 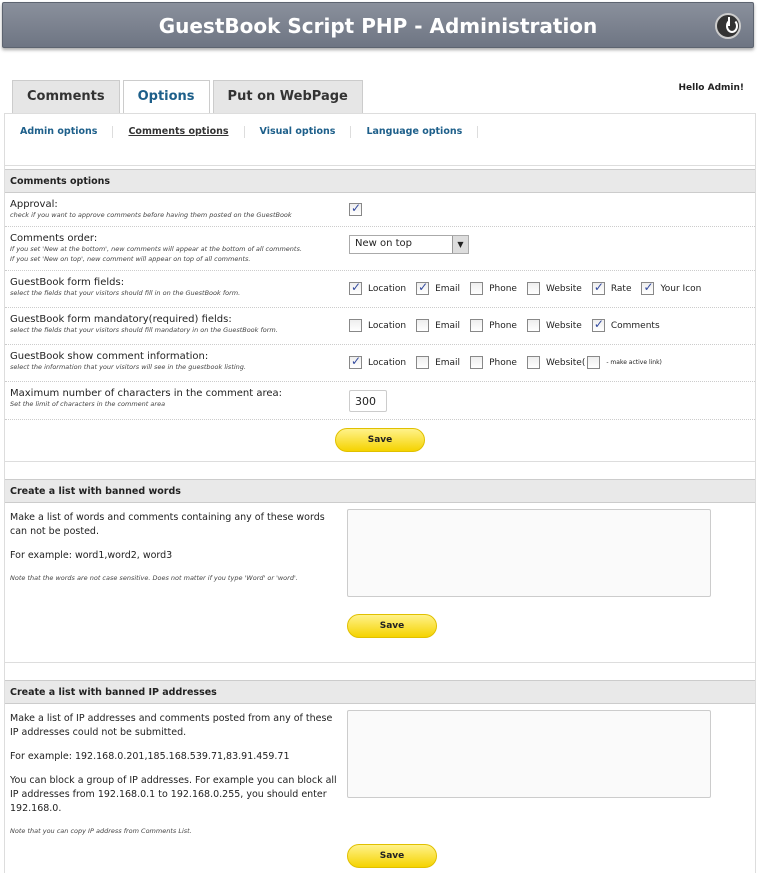 What do you see at coordinates (380, 181) in the screenshot?
I see `section-header: Comments options` at bounding box center [380, 181].